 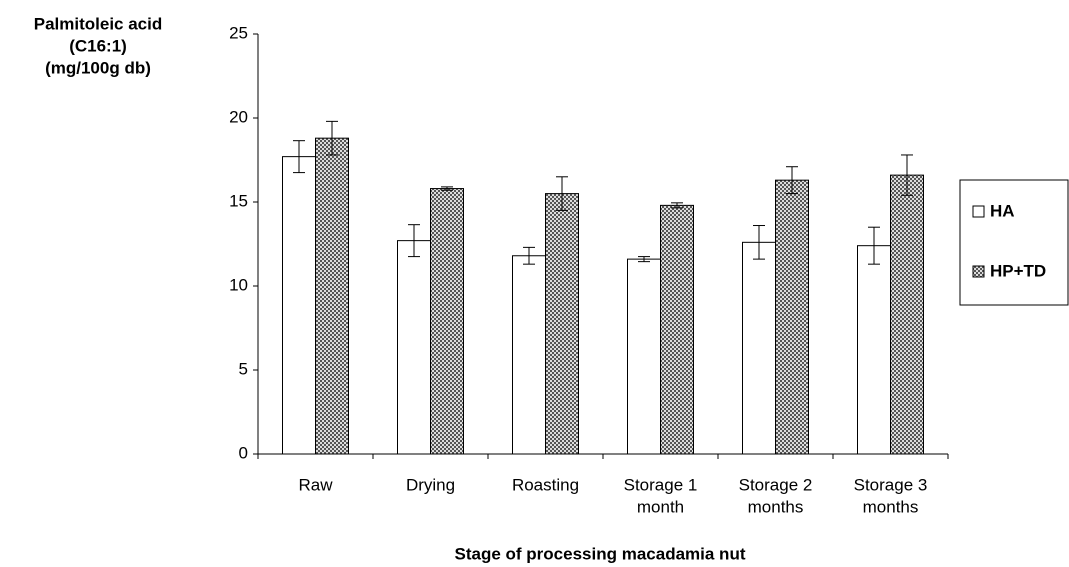 I want to click on x-tick-label: Storage 2, so click(x=776, y=484).